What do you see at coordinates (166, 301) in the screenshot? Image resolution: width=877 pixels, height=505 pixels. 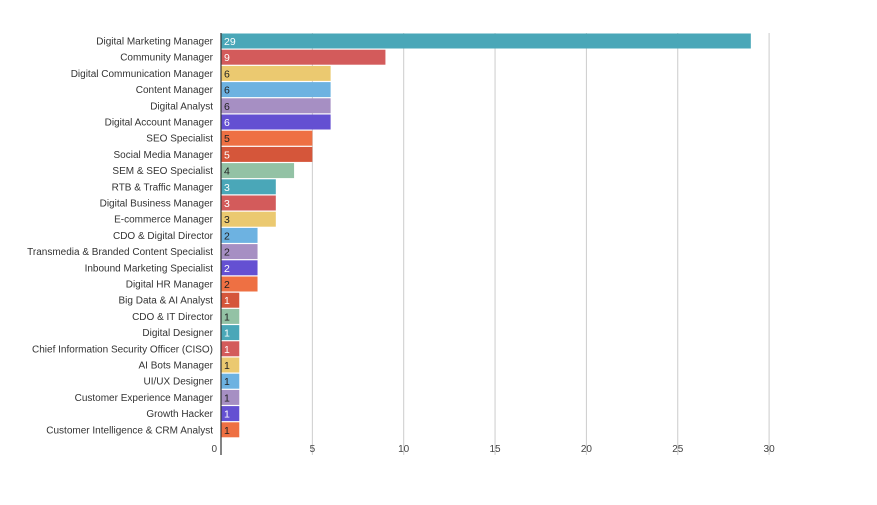 I see `category-label: Big Data & AI Analyst` at bounding box center [166, 301].